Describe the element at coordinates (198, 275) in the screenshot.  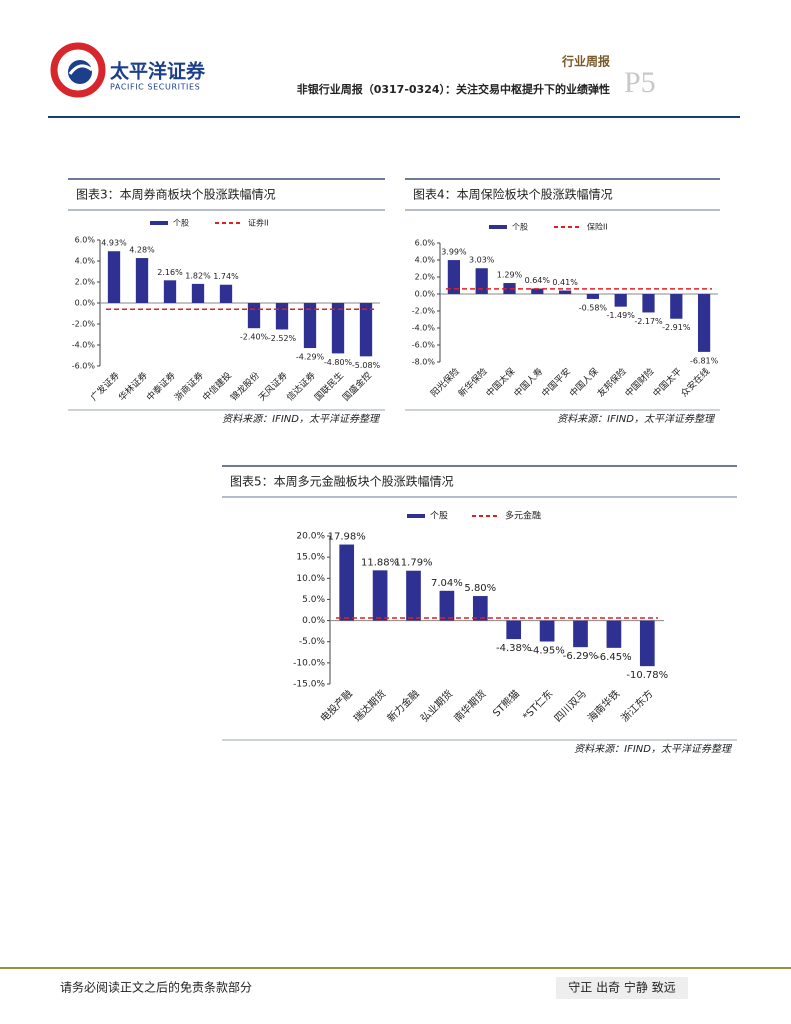
I see `value-label: 1.82%` at that location.